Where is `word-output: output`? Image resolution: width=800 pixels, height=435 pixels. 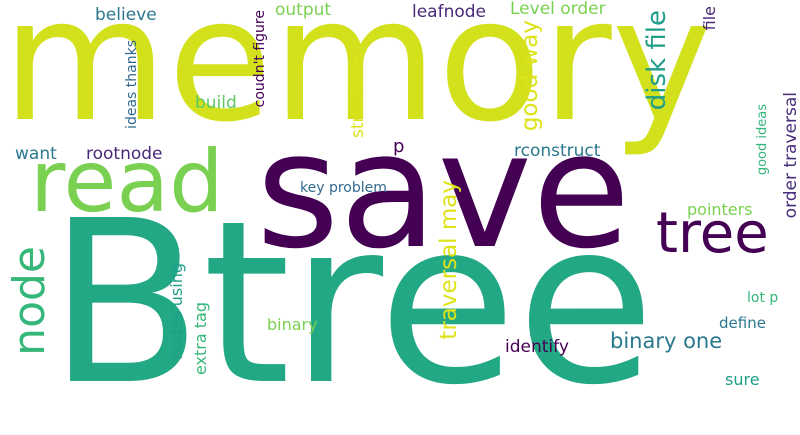 word-output: output is located at coordinates (303, 10).